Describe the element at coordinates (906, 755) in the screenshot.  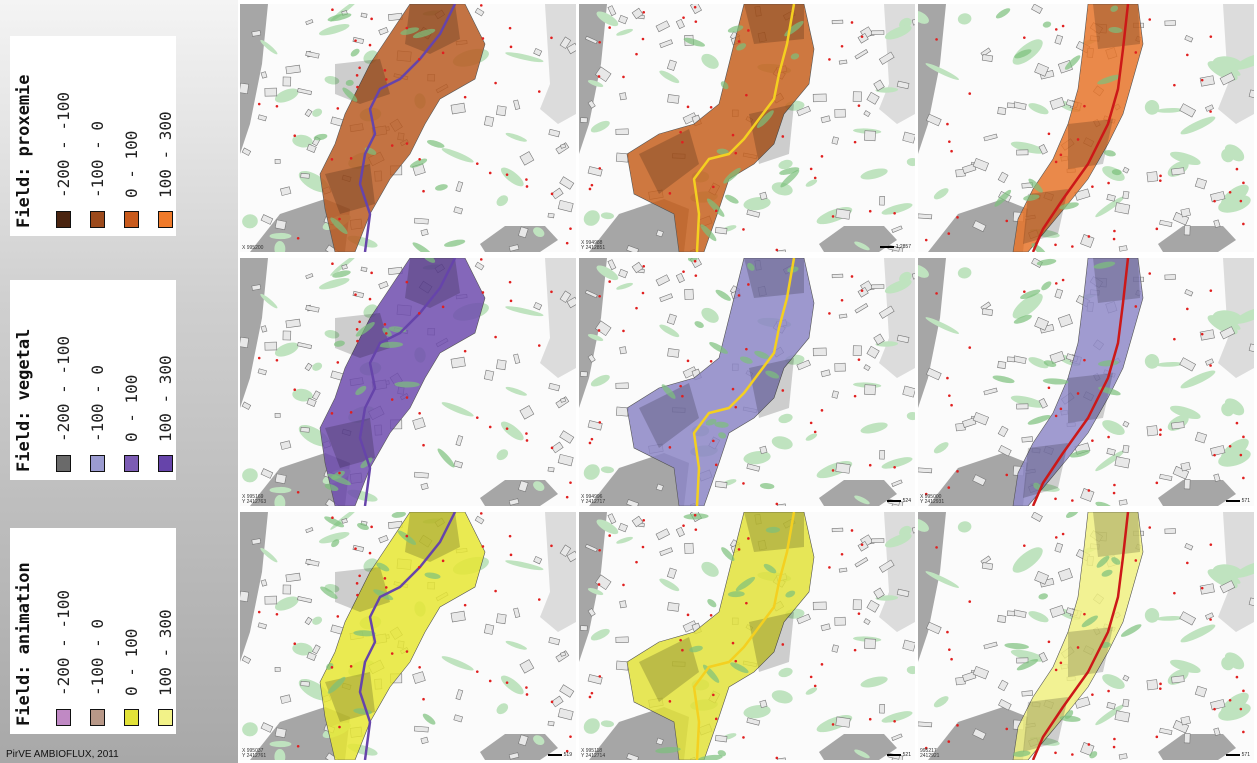
I see `scale-label: 521` at that location.